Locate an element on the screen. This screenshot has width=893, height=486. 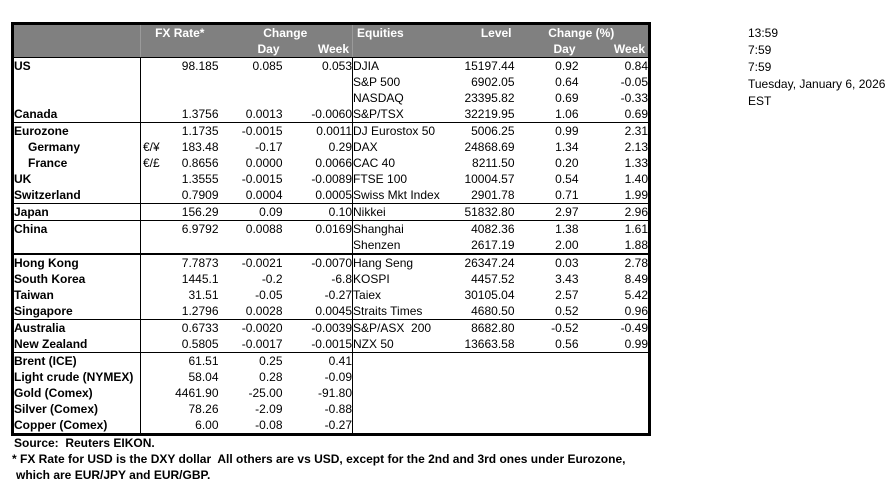
equity-change-week-value: -0.05 is located at coordinates (634, 82).